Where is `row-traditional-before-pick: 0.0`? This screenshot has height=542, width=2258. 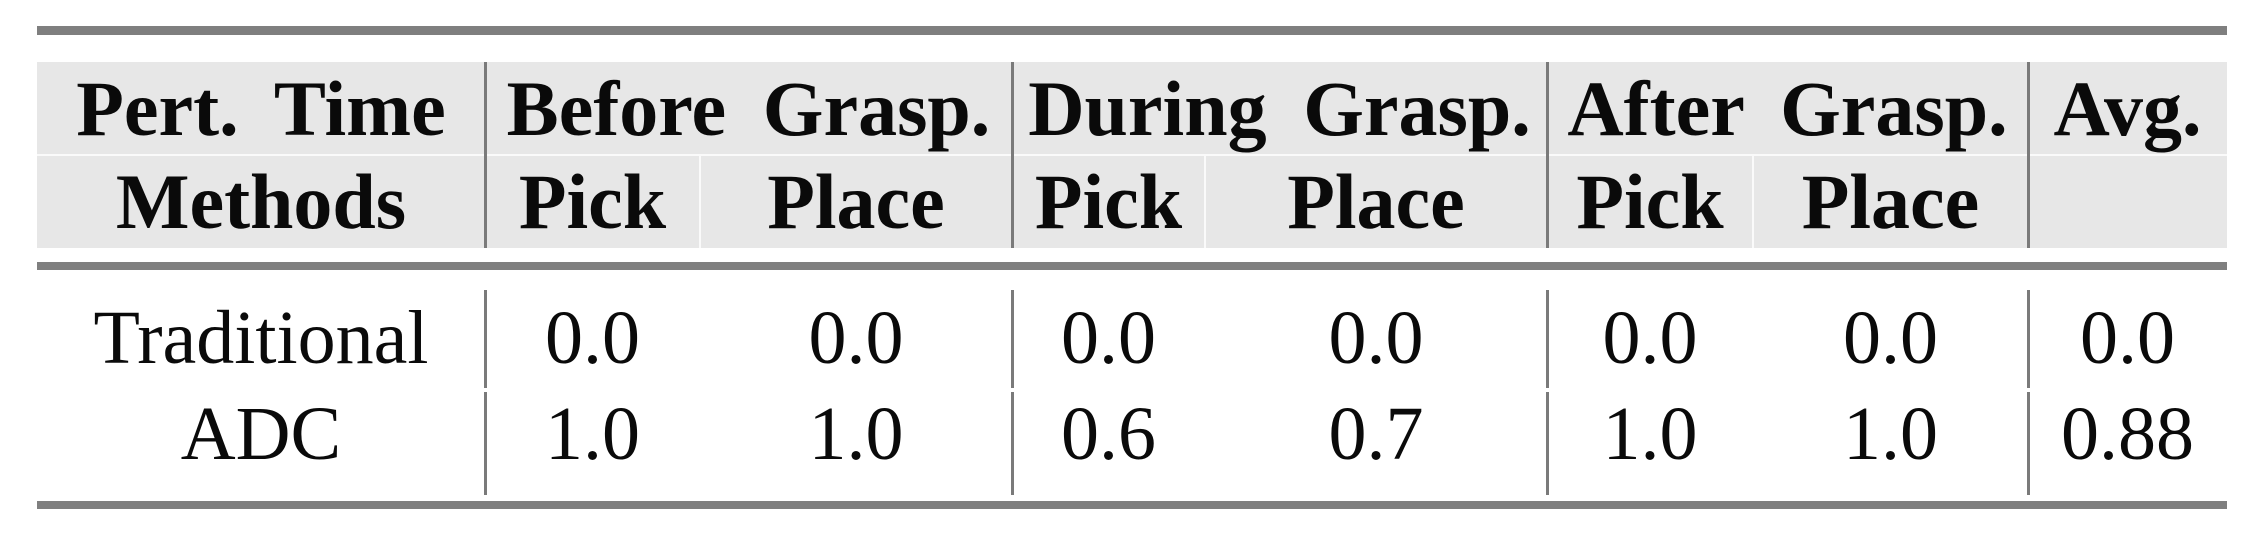 row-traditional-before-pick: 0.0 is located at coordinates (592, 338).